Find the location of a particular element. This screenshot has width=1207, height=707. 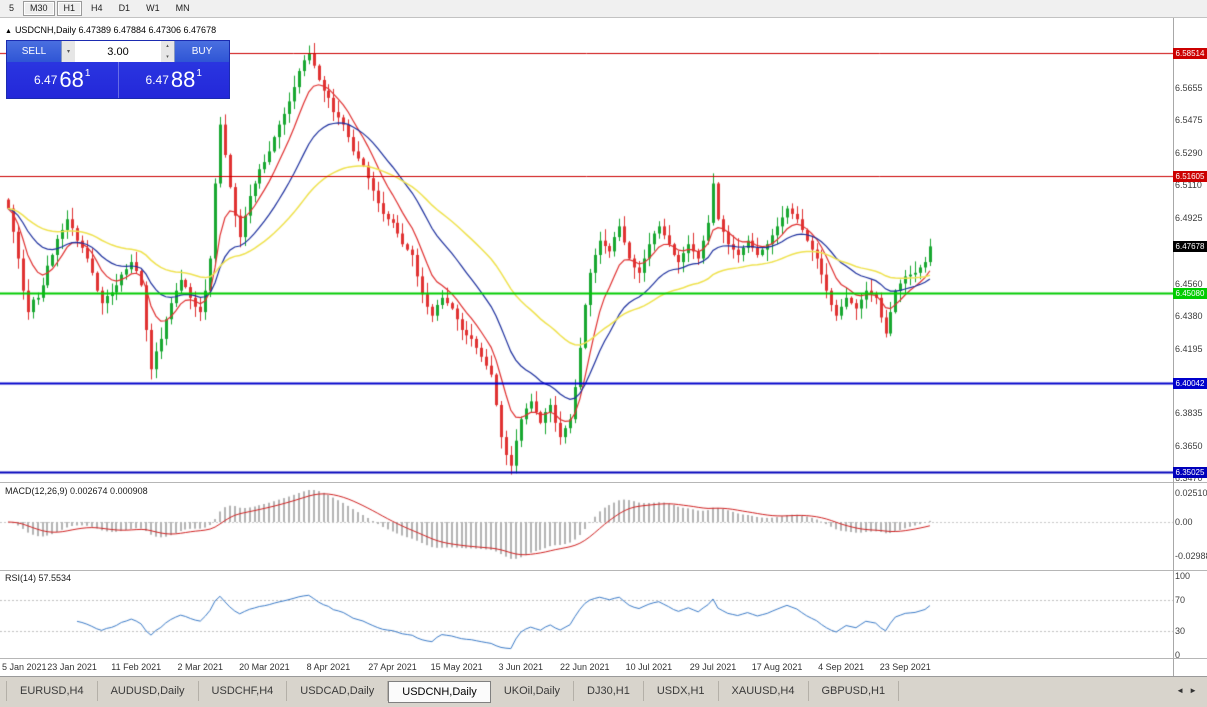

price-tick: 6.4380 is located at coordinates (1189, 315).